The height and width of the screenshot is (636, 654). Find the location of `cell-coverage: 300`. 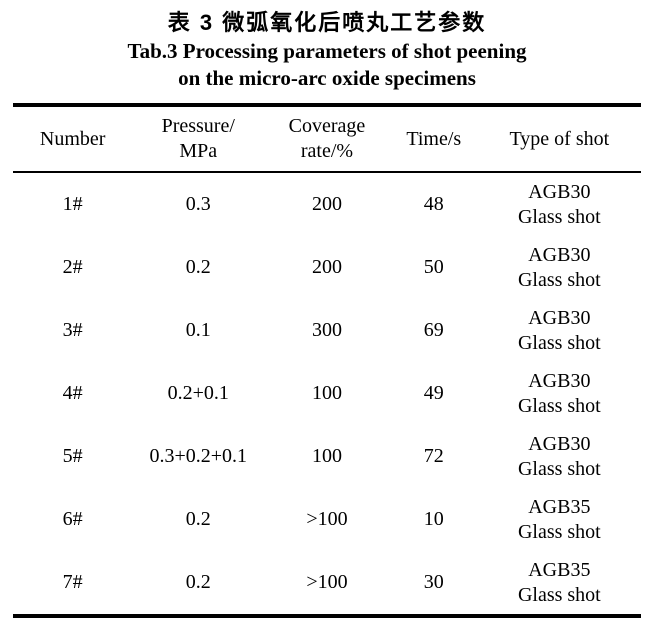

cell-coverage: 300 is located at coordinates (326, 330).